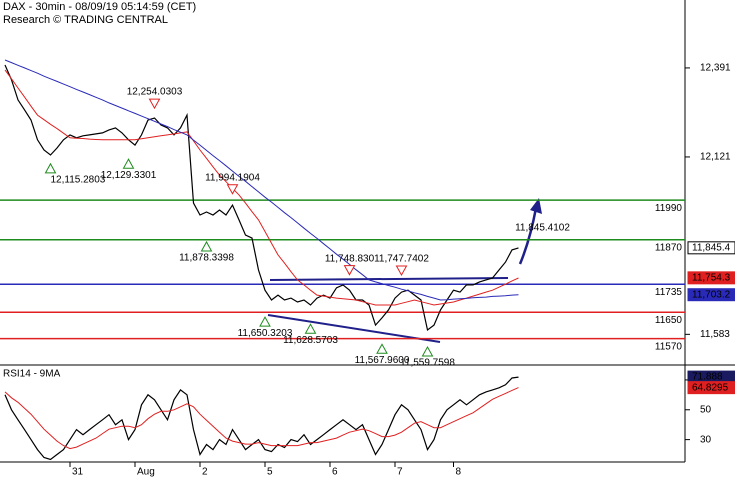 The width and height of the screenshot is (735, 480). Describe the element at coordinates (78, 179) in the screenshot. I see `pivot-label: 12,115.2803` at that location.